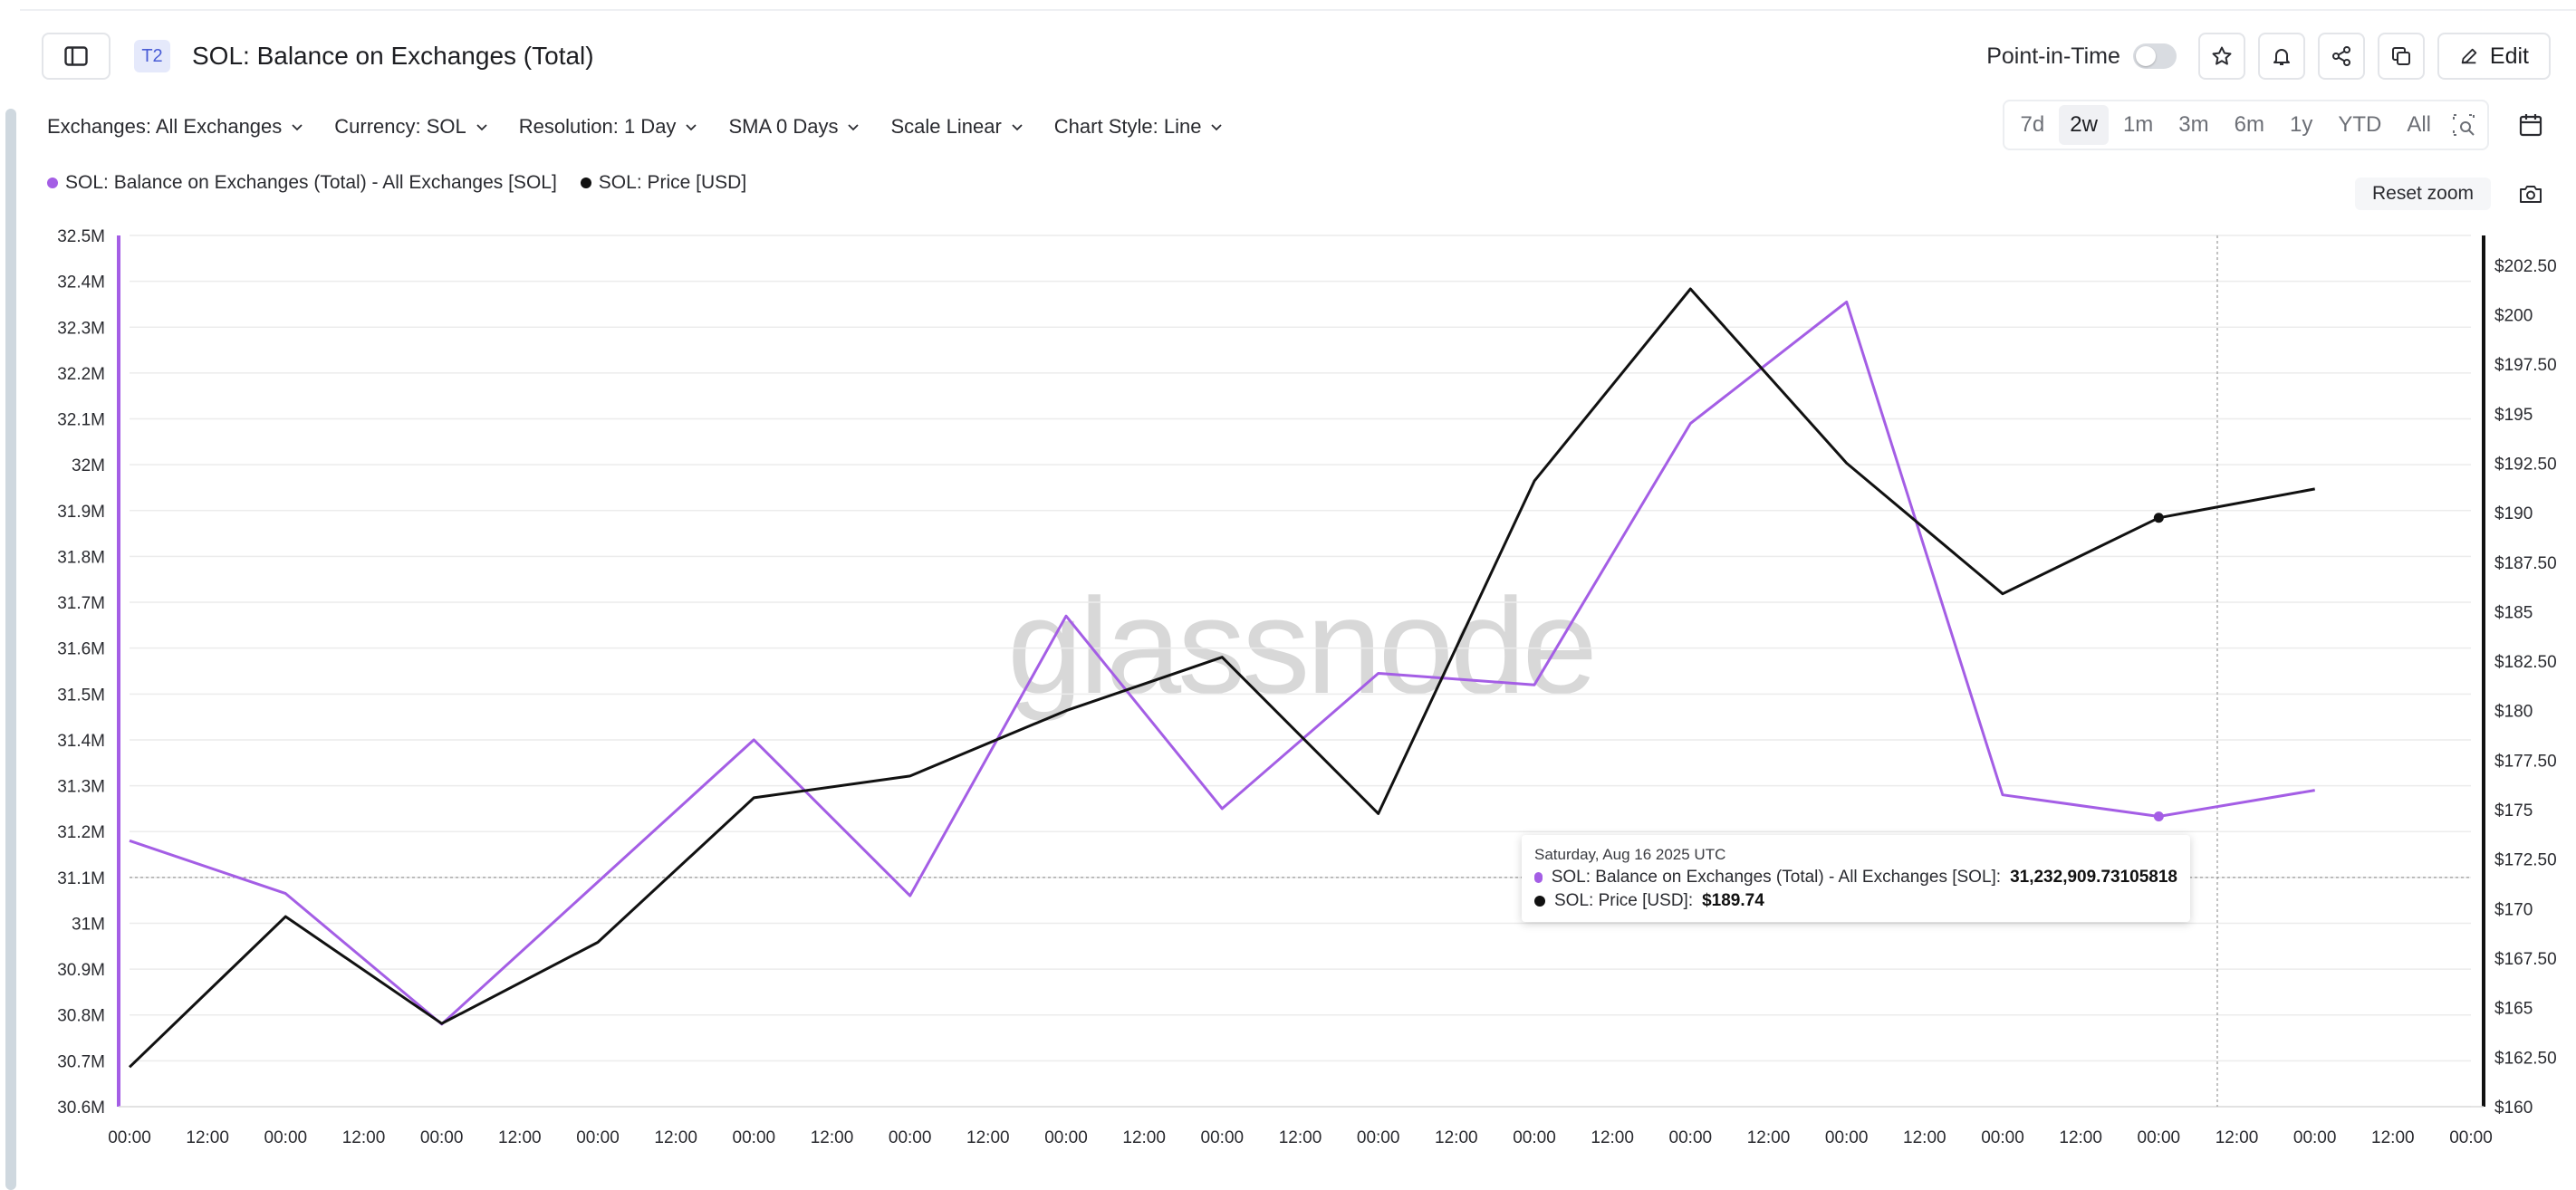  I want to click on range-1m-button: 1m, so click(2138, 124).